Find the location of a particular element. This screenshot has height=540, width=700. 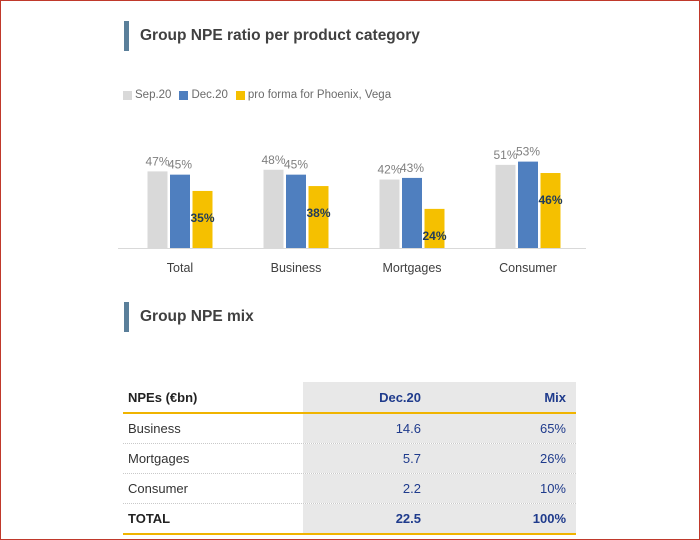

bar-proforma-consumer is located at coordinates (550, 210).